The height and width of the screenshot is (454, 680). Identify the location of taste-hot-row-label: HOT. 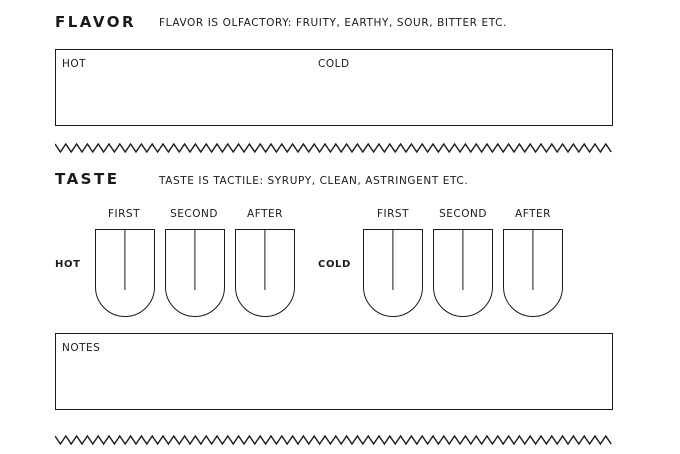
(68, 264).